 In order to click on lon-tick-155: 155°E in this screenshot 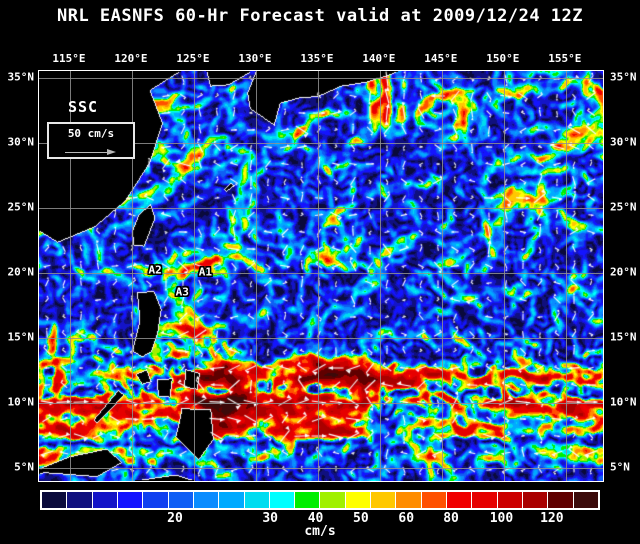, I will do `click(565, 58)`.